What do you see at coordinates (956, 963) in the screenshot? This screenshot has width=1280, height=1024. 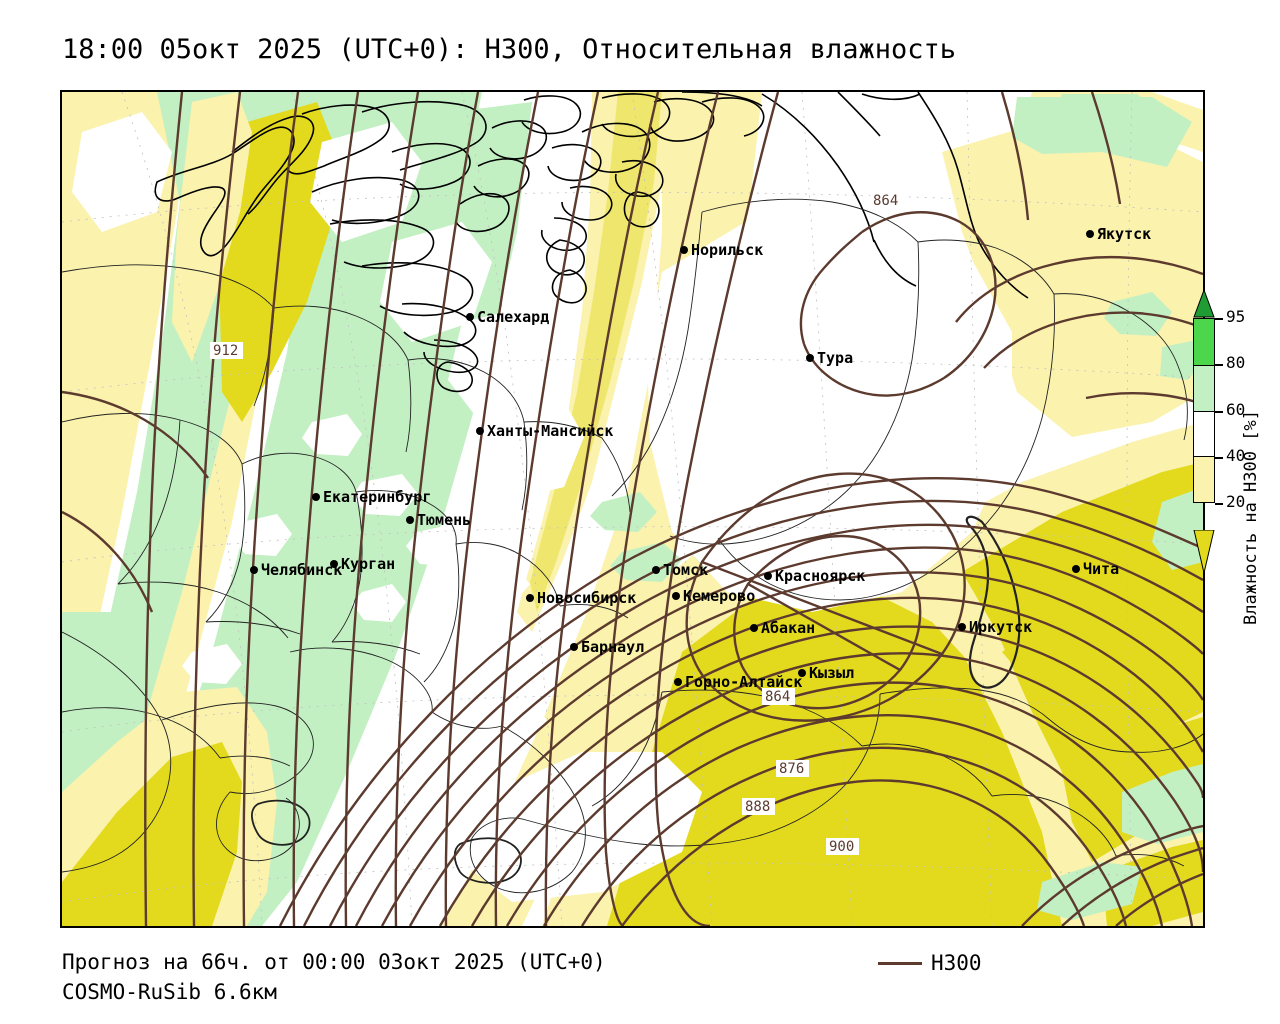 I see `h300-legend-label: H300` at bounding box center [956, 963].